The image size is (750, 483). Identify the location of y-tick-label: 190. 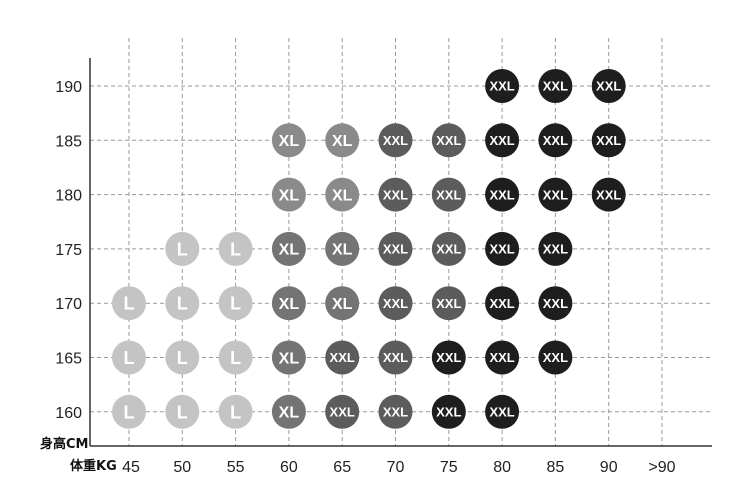
(68, 87).